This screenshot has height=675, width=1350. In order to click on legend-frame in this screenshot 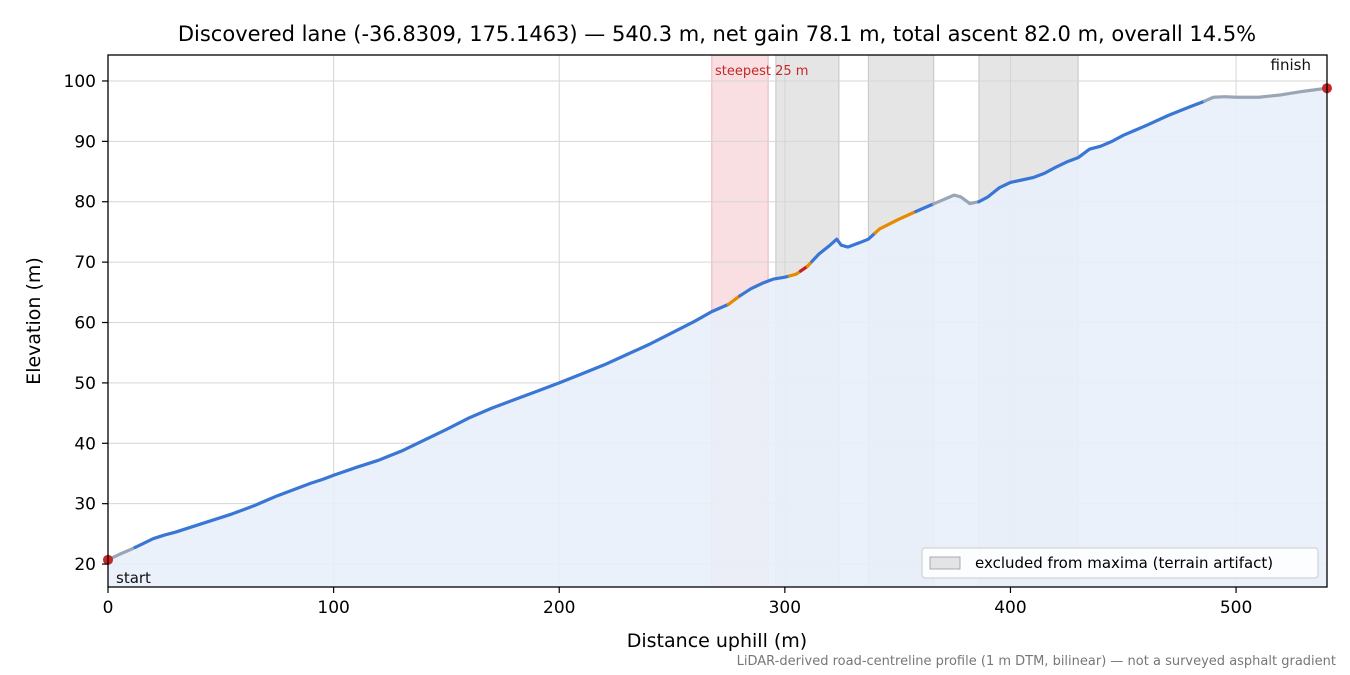, I will do `click(1120, 563)`.